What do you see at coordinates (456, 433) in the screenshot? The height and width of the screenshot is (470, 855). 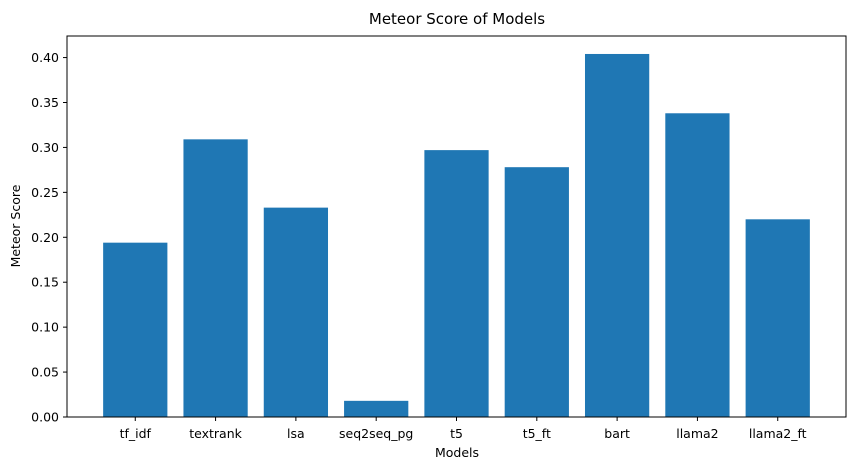 I see `x-tick-label: t5` at bounding box center [456, 433].